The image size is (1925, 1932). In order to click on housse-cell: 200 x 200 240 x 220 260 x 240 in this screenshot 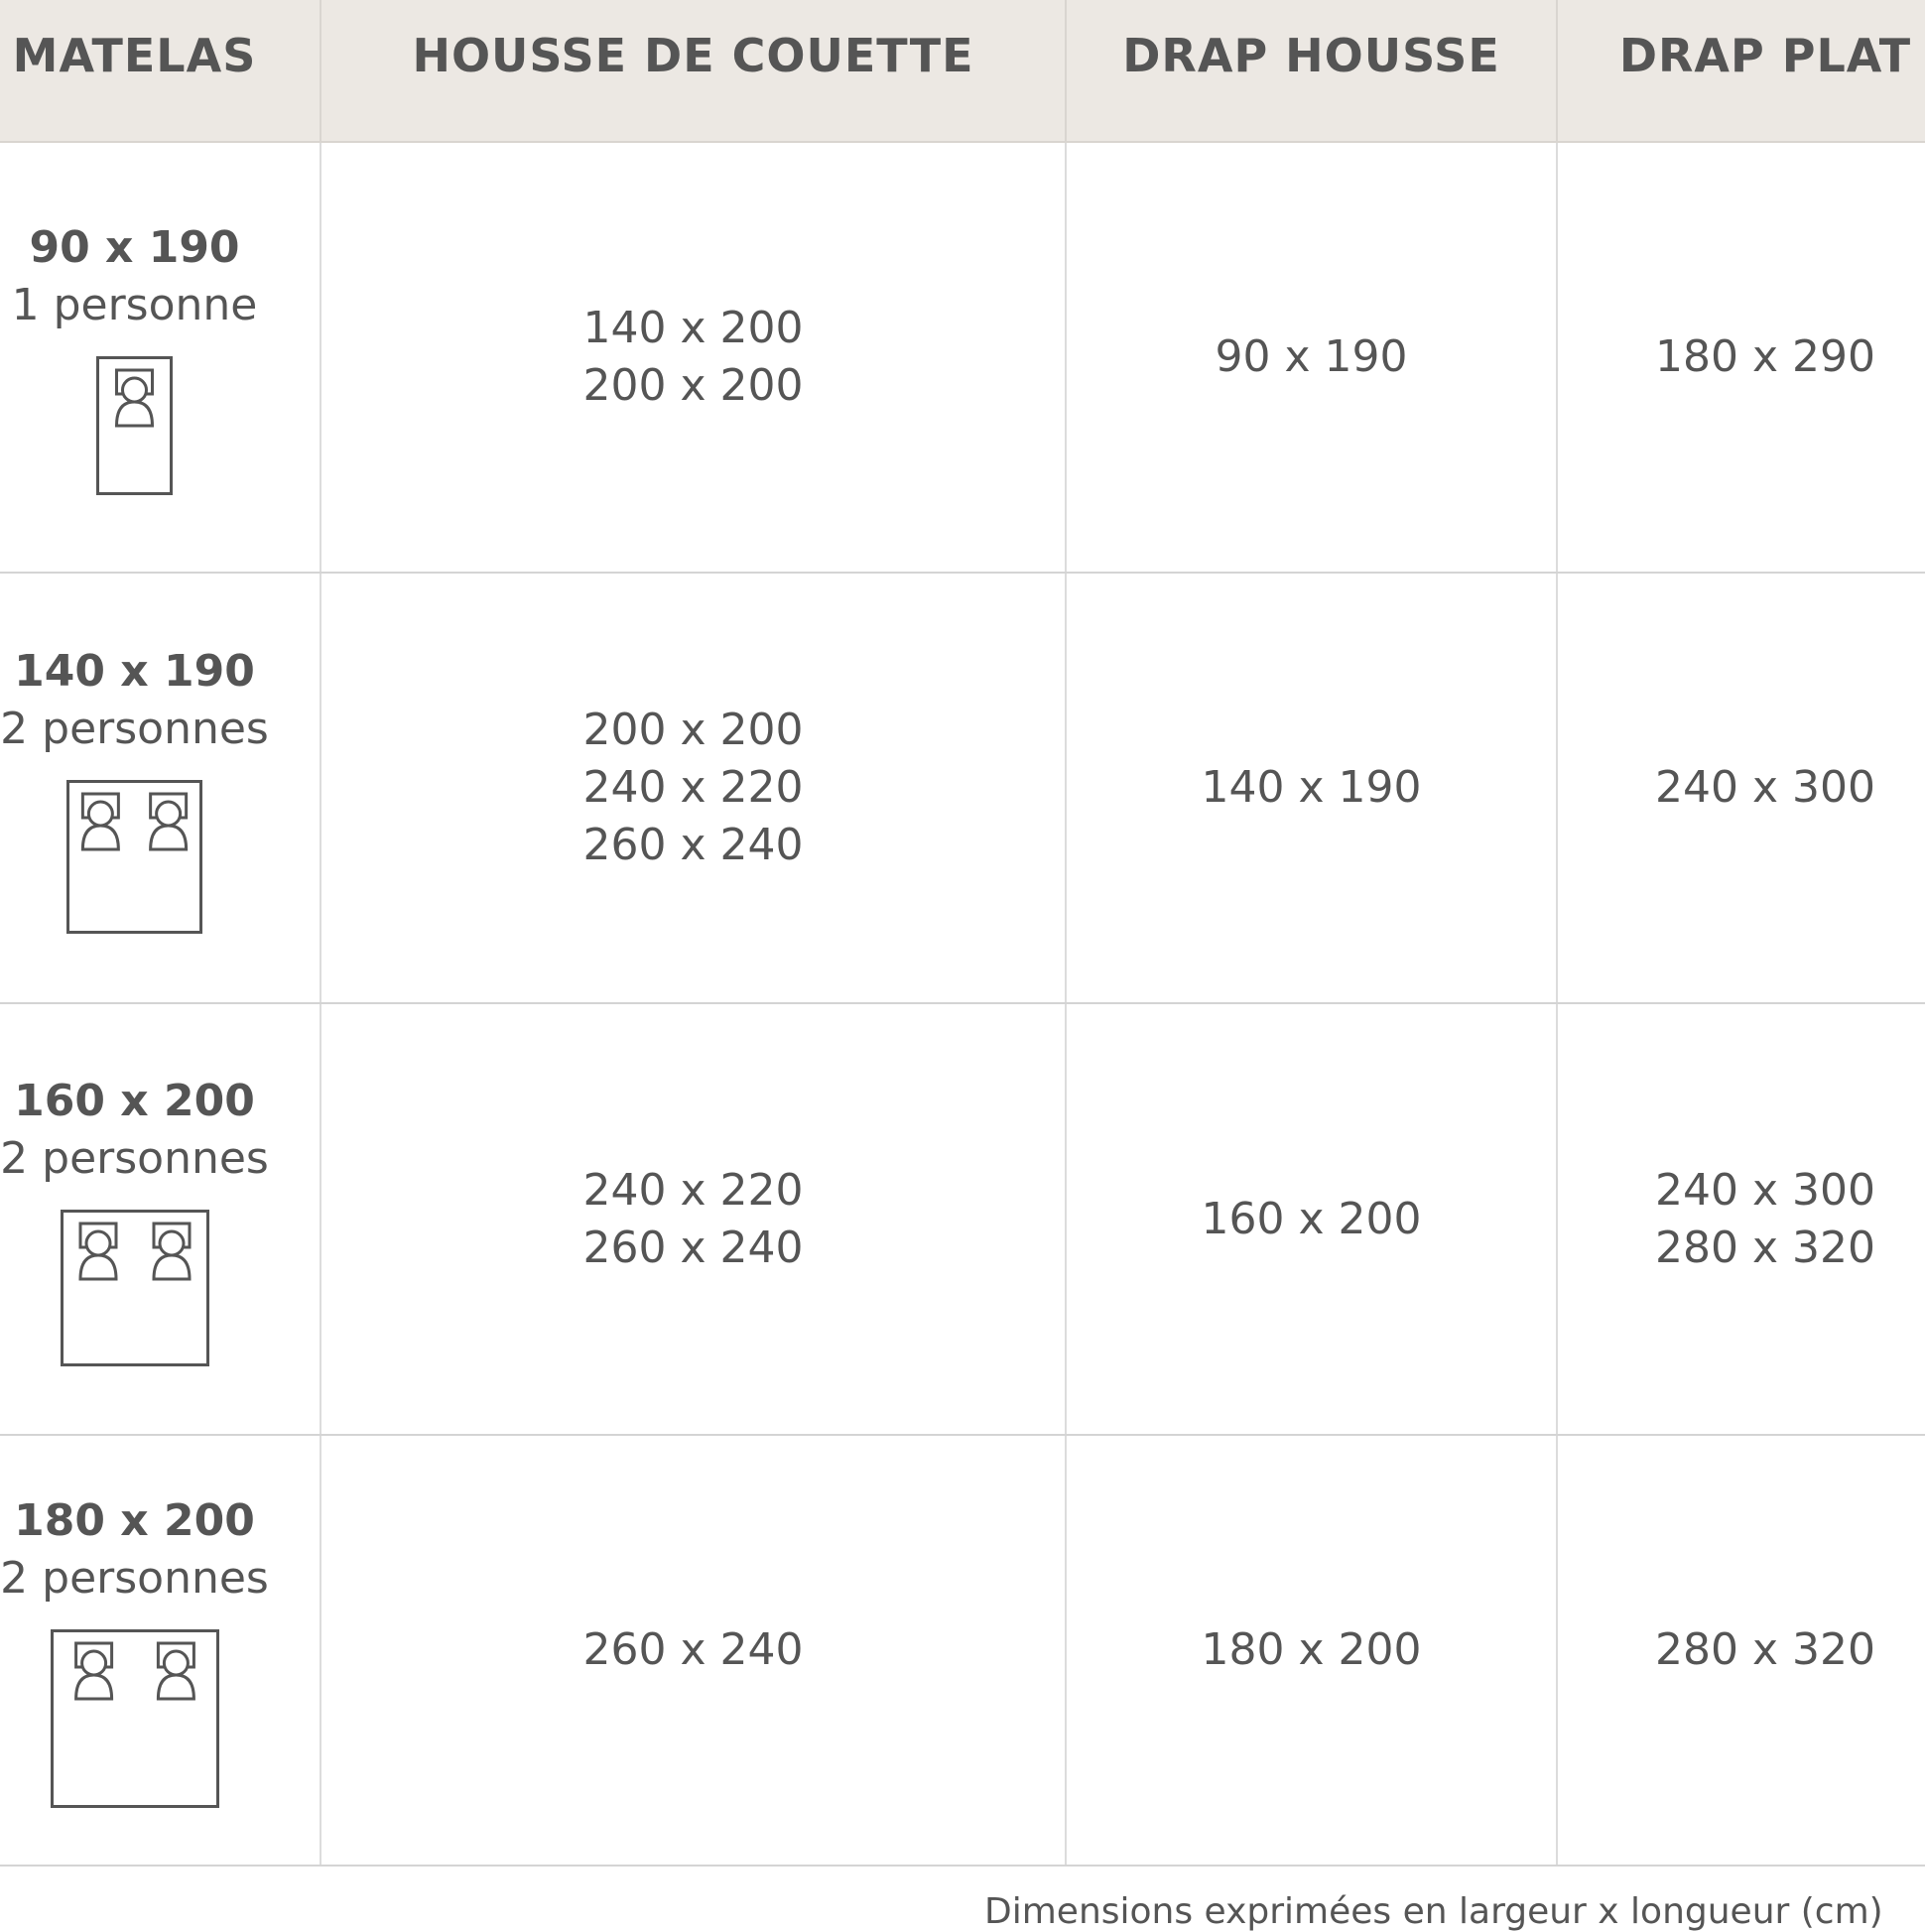, I will do `click(694, 788)`.